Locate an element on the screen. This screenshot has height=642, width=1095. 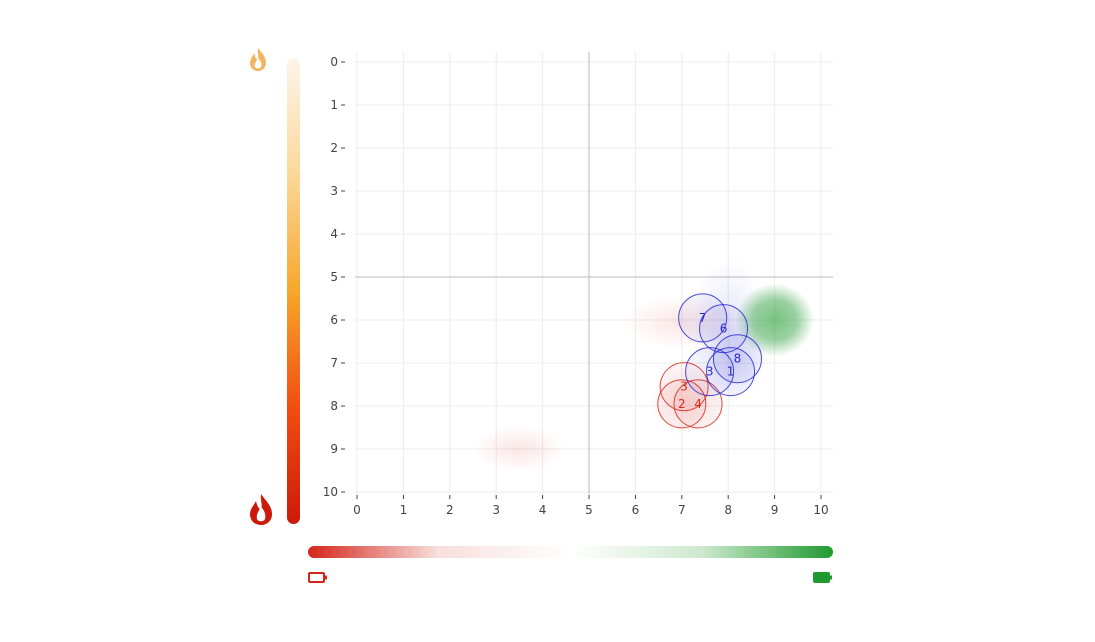
y-tick-label: 9 is located at coordinates (334, 449).